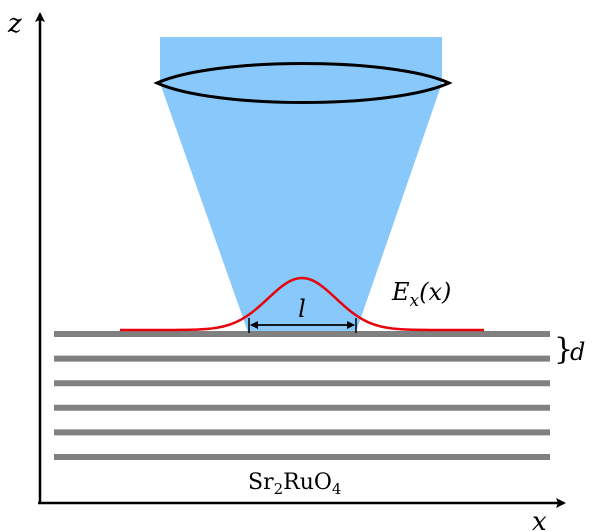 The height and width of the screenshot is (531, 594). Describe the element at coordinates (14, 24) in the screenshot. I see `z-axis-label: z` at that location.